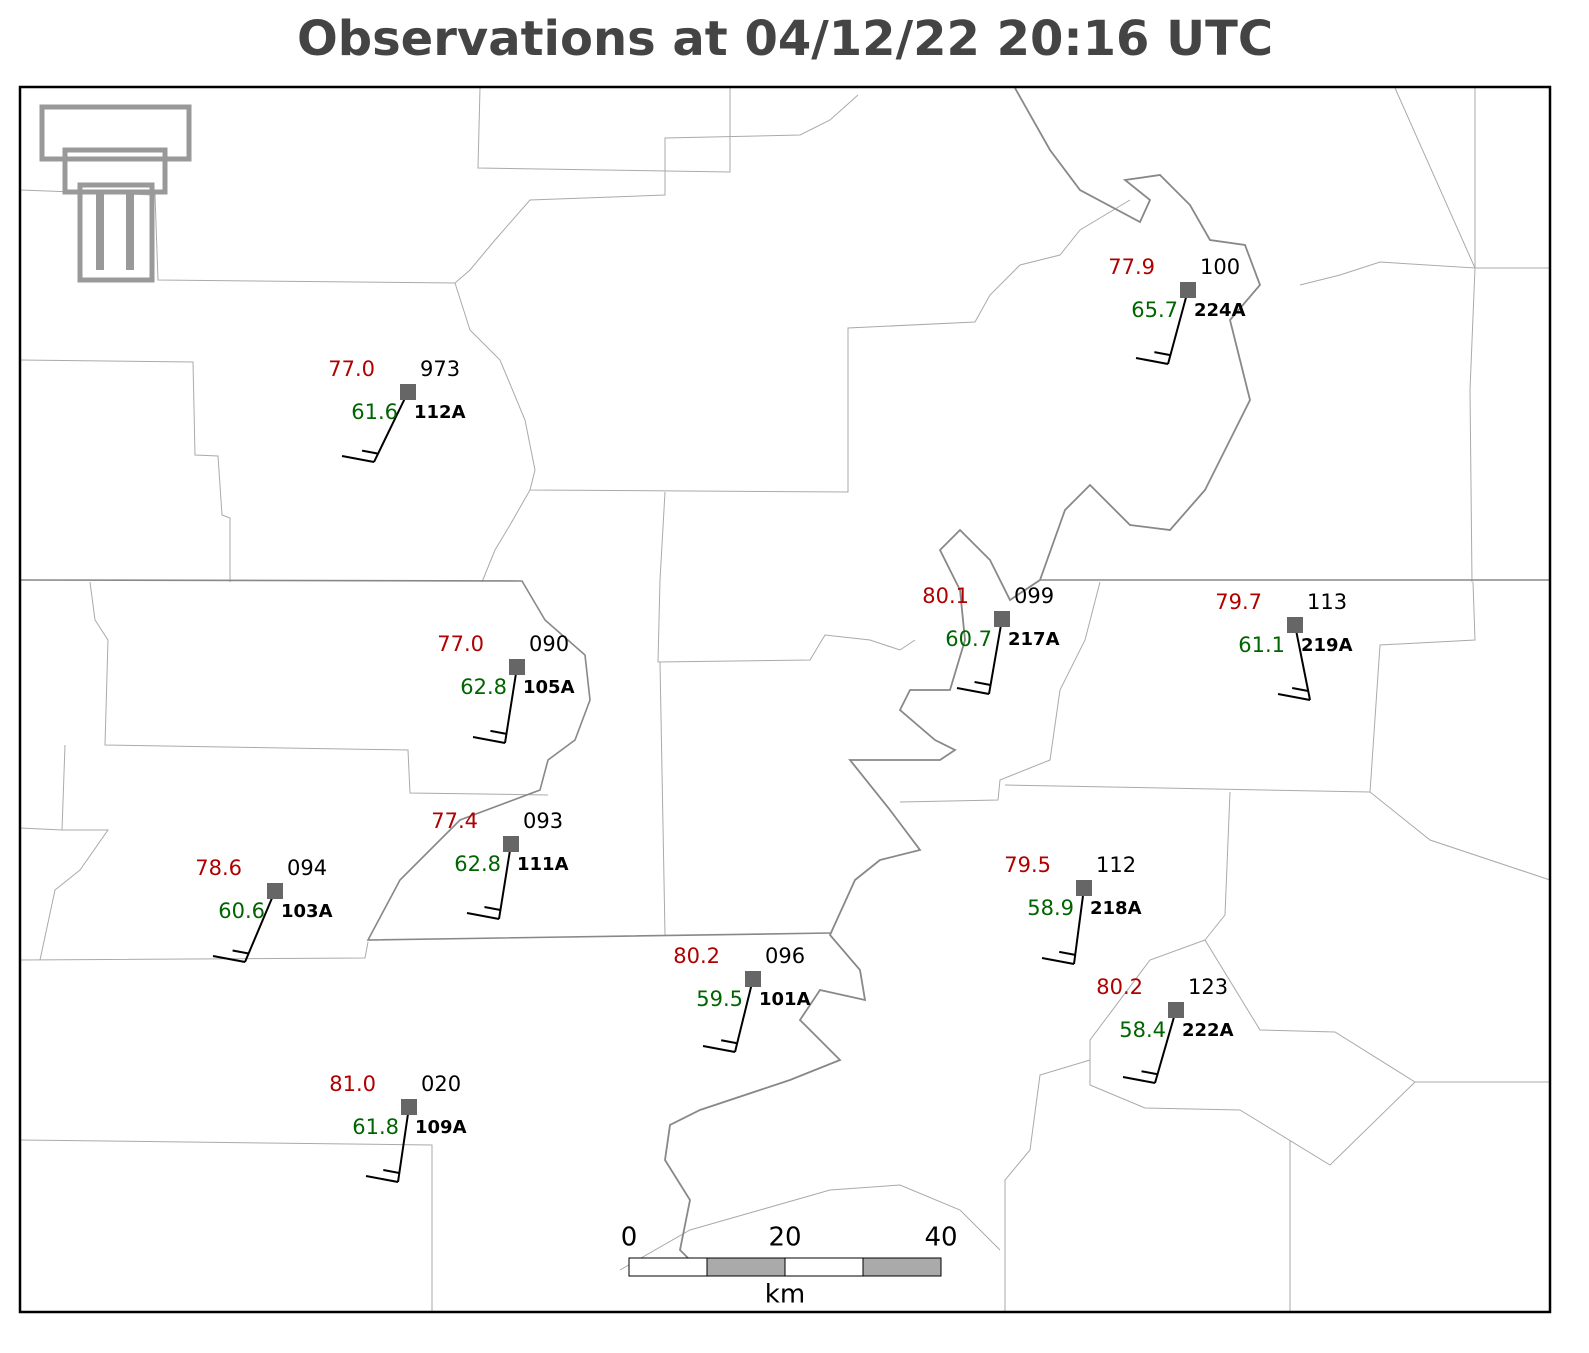 This screenshot has width=1589, height=1353. Describe the element at coordinates (1142, 1030) in the screenshot. I see `dewpoint: 58.4` at that location.